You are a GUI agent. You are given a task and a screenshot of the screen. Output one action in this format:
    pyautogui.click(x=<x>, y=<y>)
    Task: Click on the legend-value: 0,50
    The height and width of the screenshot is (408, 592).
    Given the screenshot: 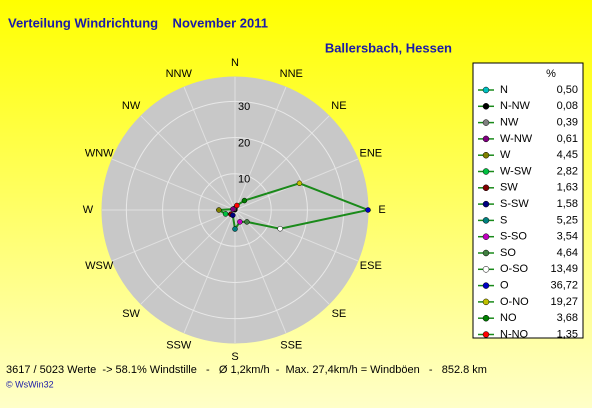 What is the action you would take?
    pyautogui.click(x=567, y=90)
    